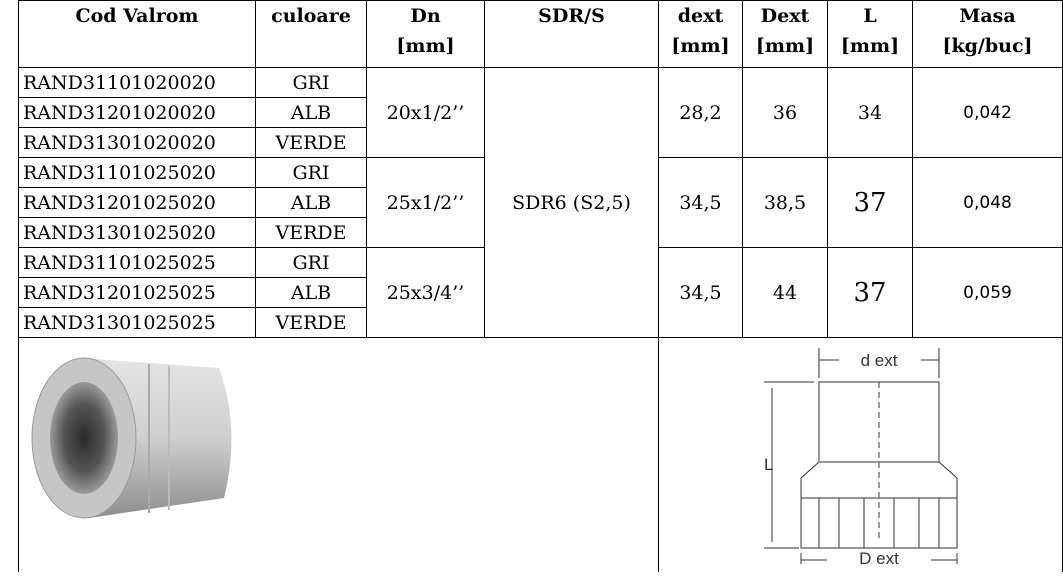 This screenshot has width=1063, height=579. I want to click on header-text: [kg/buc], so click(987, 46).